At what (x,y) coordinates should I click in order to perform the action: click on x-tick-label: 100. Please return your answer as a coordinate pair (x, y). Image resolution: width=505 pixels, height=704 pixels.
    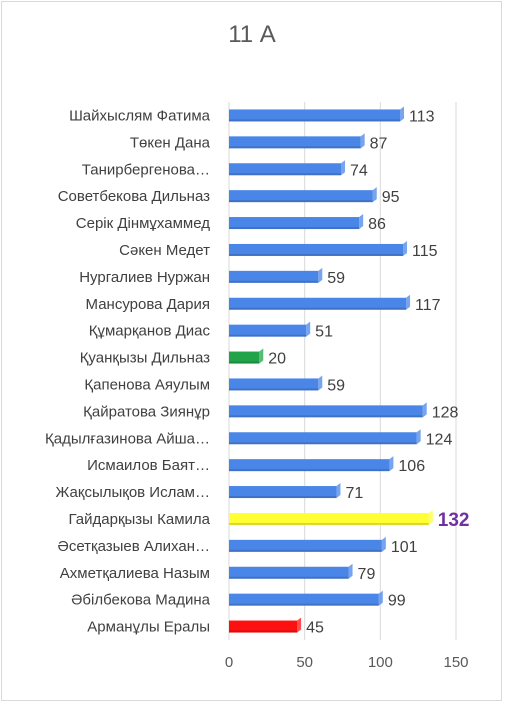
    Looking at the image, I should click on (380, 662).